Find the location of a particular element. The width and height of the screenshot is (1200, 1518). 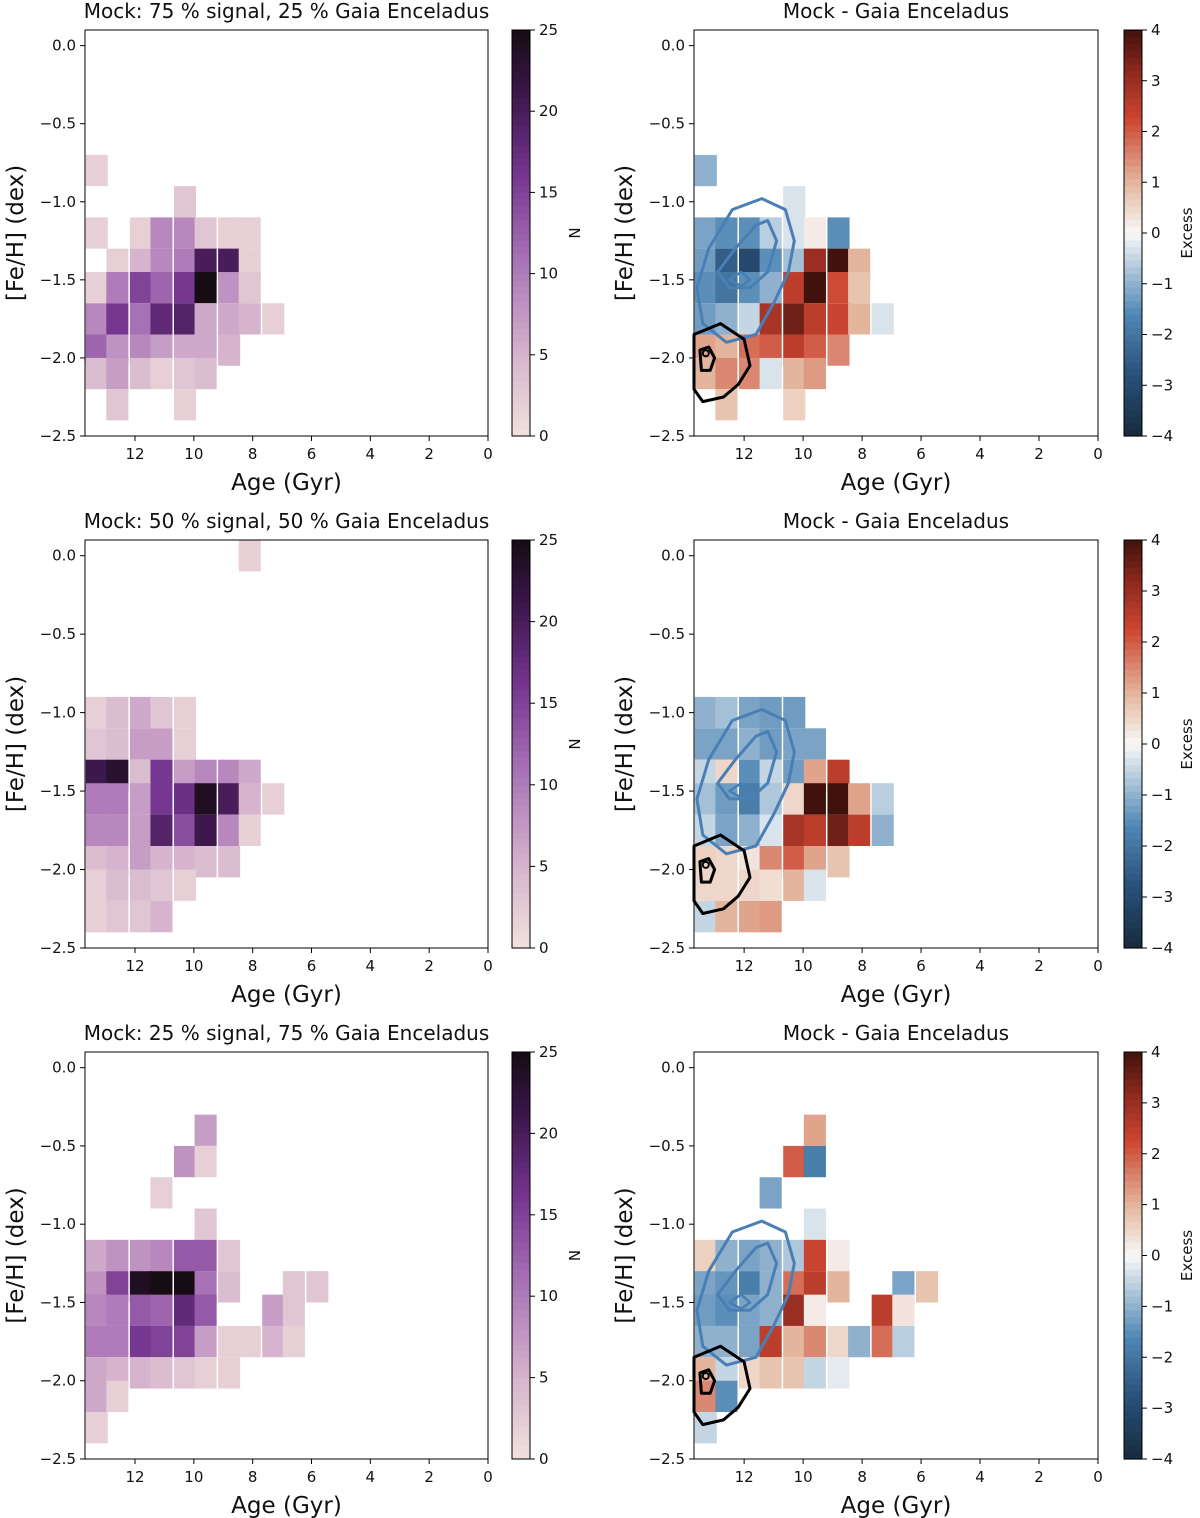

x-tick-label: 0 is located at coordinates (488, 454).